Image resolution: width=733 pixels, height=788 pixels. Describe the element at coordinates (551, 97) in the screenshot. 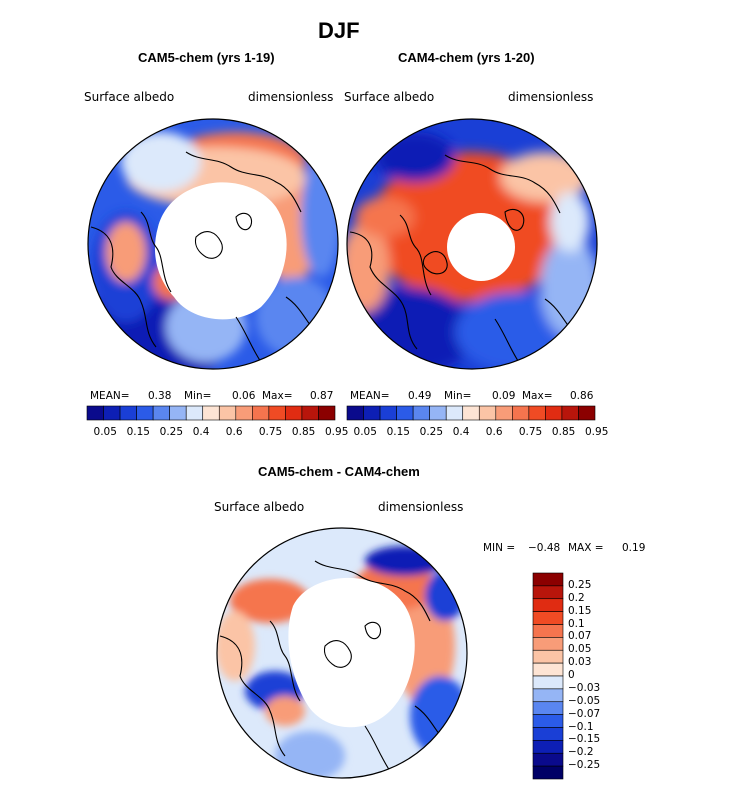

I see `panel2-right-label: dimensionless` at that location.